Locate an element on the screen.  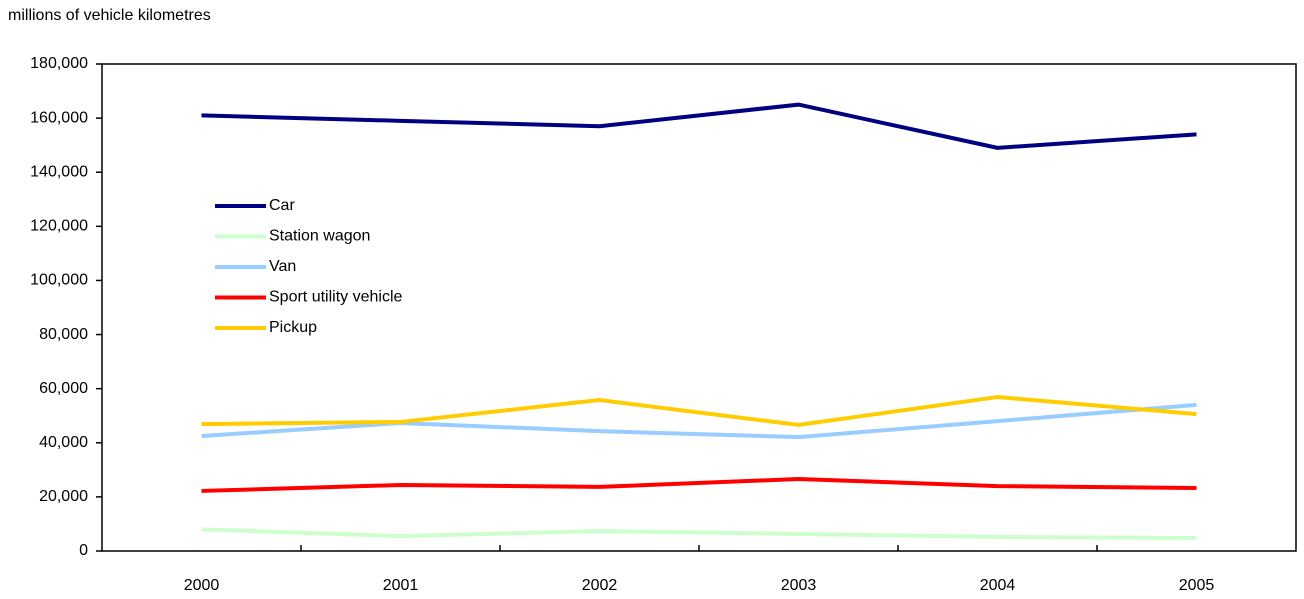
x-tick-label: 2004 is located at coordinates (998, 585).